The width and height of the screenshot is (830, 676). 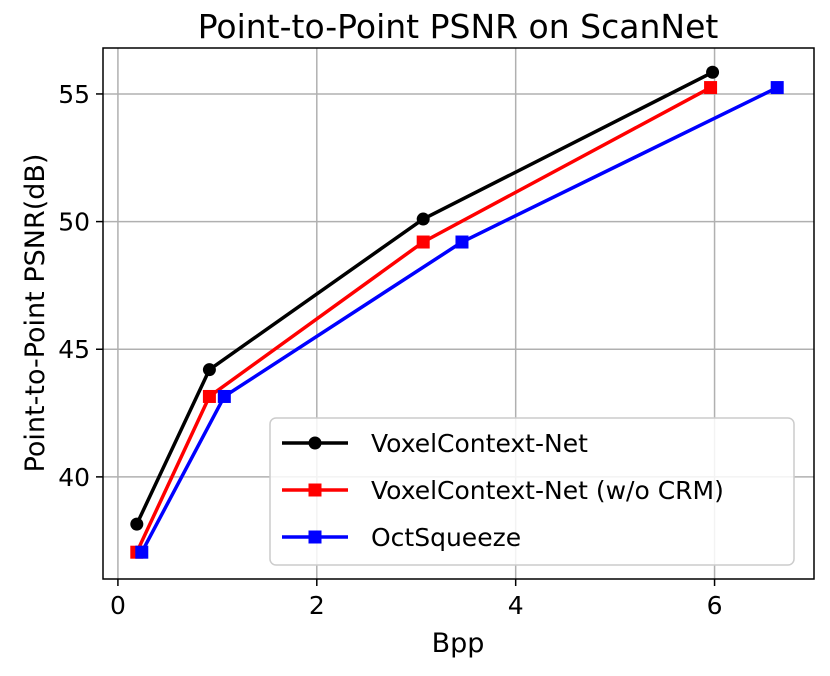 I want to click on legend-label: VoxelContext-Net (w/o CRM), so click(x=547, y=490).